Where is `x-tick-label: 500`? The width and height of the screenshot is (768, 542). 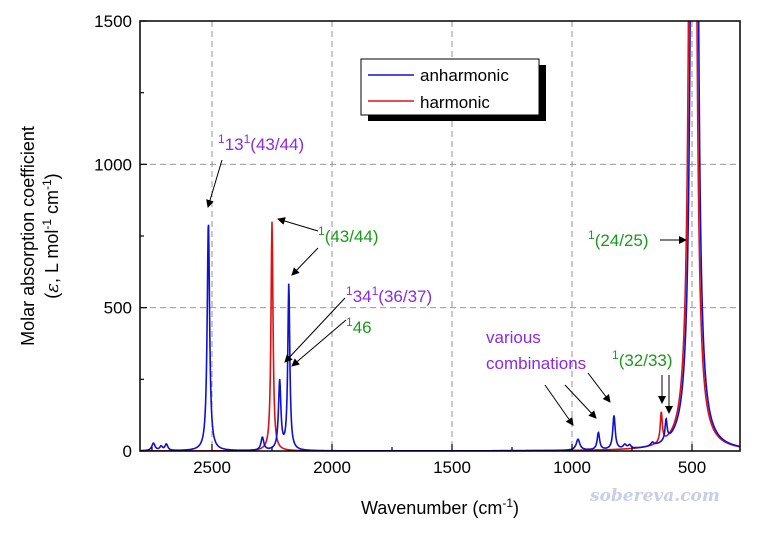 x-tick-label: 500 is located at coordinates (692, 467).